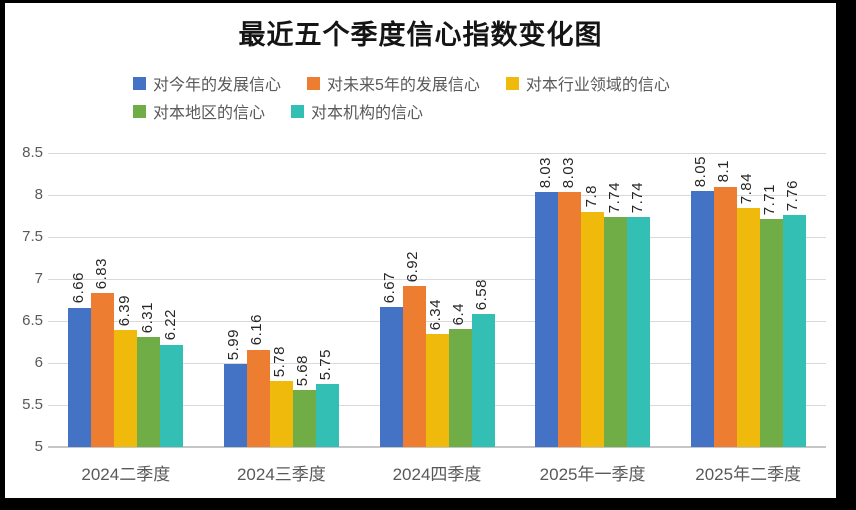  What do you see at coordinates (437, 447) in the screenshot?
I see `x-axis-line` at bounding box center [437, 447].